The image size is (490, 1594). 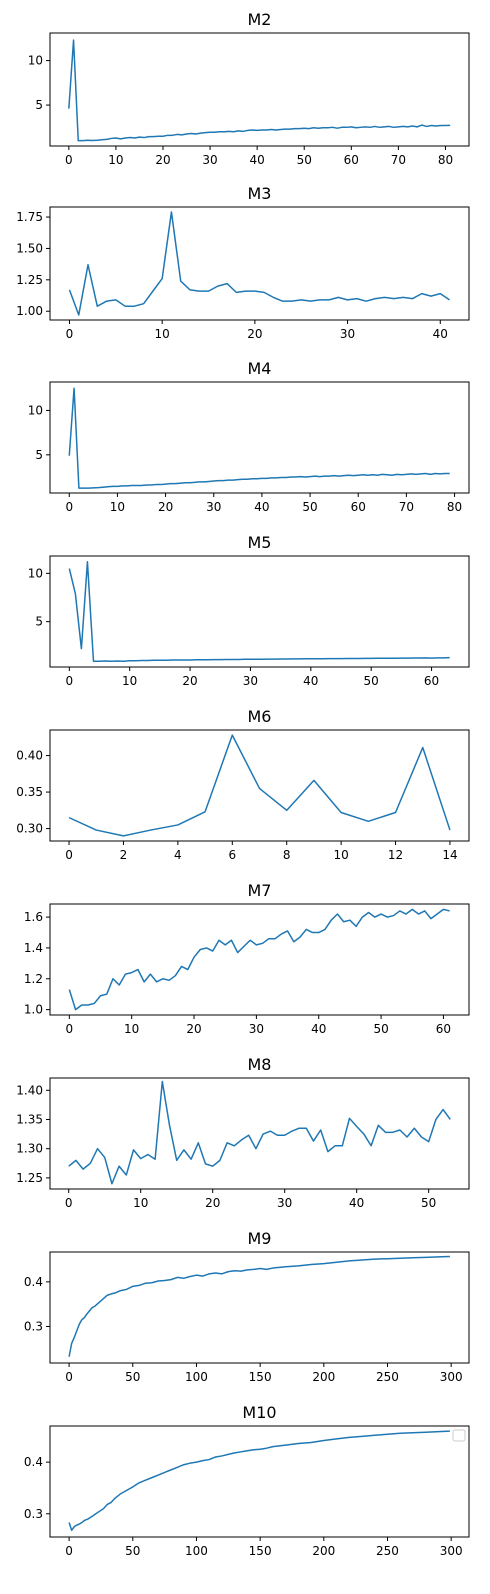 I want to click on chart-panel: M8 0 10 20 30 40 50 1.25 1.30 1.35 1.40, so click(x=243, y=1132).